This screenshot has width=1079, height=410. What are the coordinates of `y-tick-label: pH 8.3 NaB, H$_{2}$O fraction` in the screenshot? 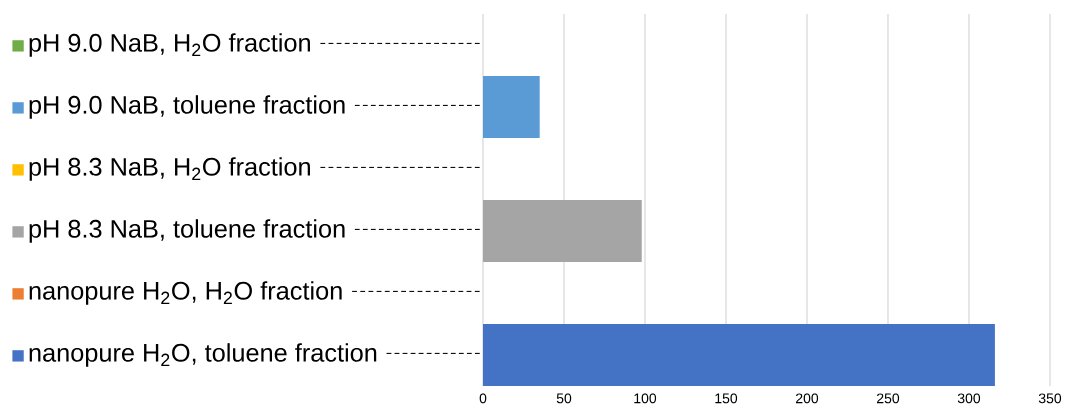 It's located at (169, 169).